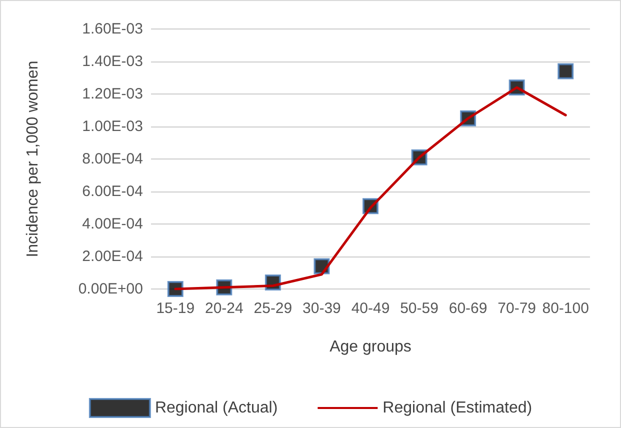 The width and height of the screenshot is (621, 428). What do you see at coordinates (273, 308) in the screenshot?
I see `x-tick-label: 25-29` at bounding box center [273, 308].